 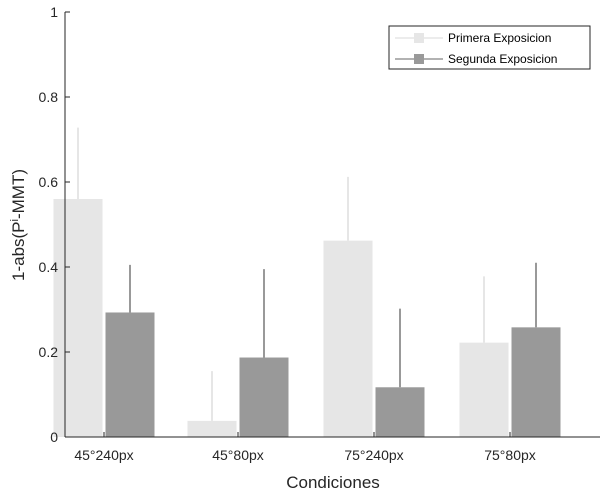 What do you see at coordinates (489, 47) in the screenshot?
I see `legend: Primera Exposicion Segunda Exposicion` at bounding box center [489, 47].